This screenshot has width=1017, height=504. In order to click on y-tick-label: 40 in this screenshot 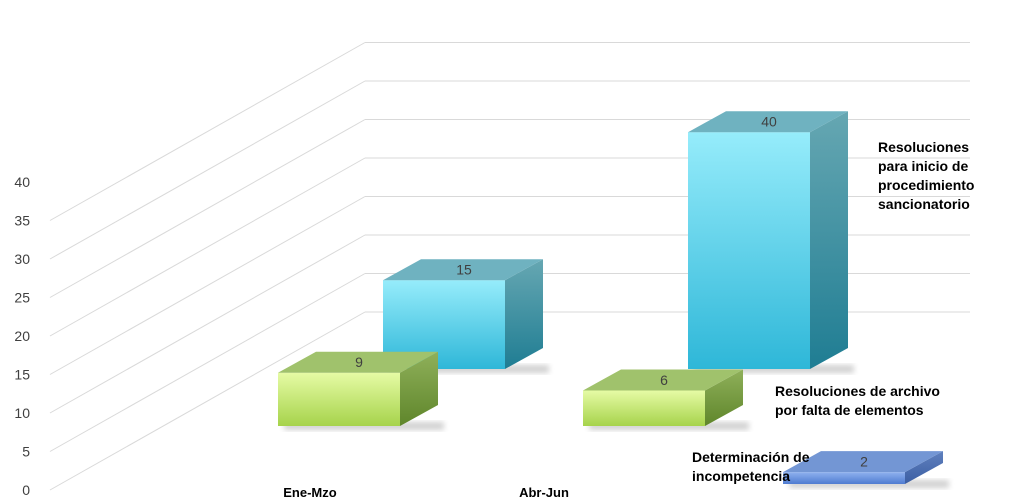, I will do `click(22, 182)`.